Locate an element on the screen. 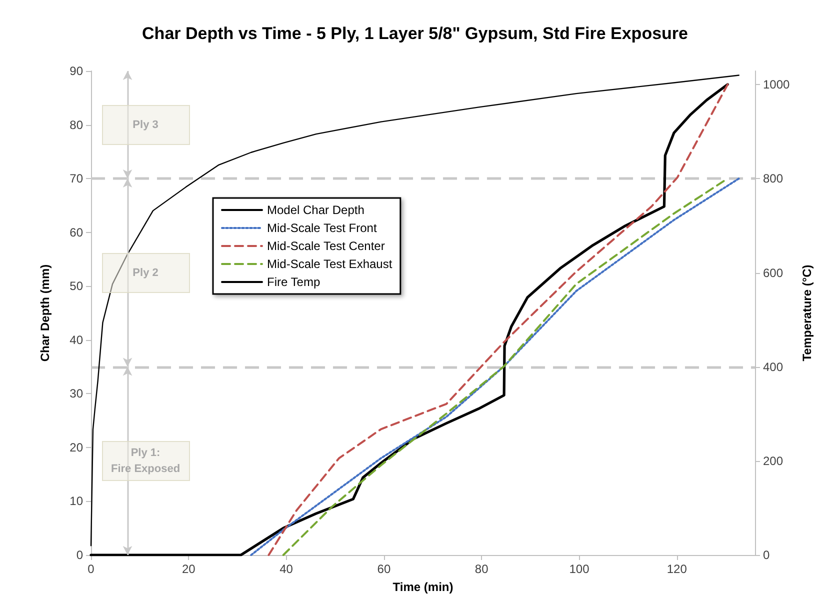  x-tick-label: 0 is located at coordinates (91, 569).